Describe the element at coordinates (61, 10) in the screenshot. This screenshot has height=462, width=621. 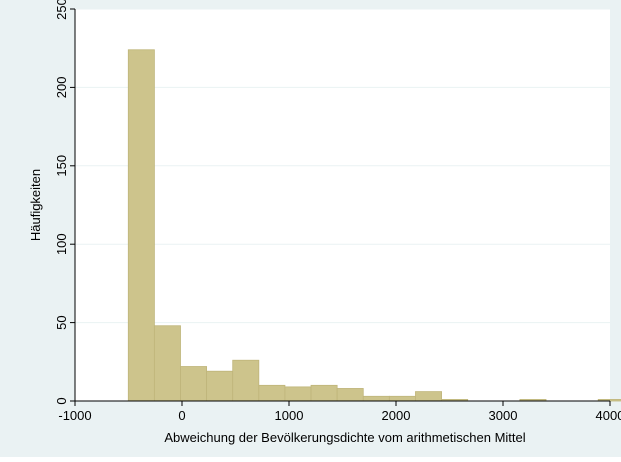
I see `y-tick-label: 250` at that location.